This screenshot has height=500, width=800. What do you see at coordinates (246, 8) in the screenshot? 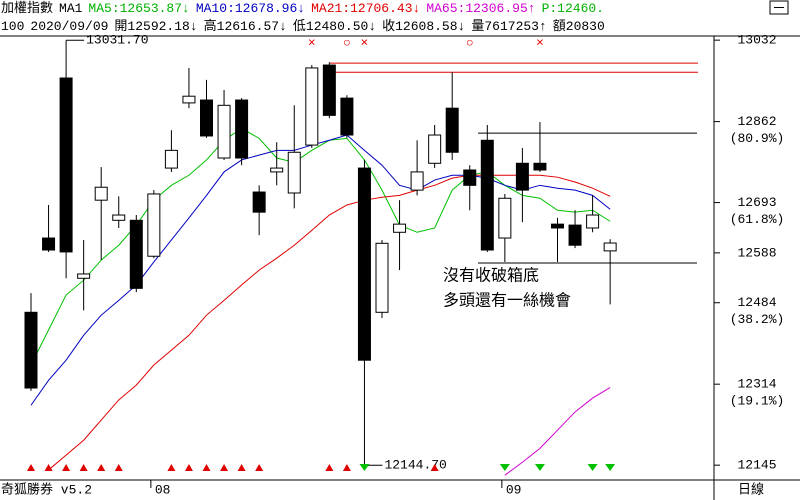
I see `header-item: MA10:12678.96` at bounding box center [246, 8].